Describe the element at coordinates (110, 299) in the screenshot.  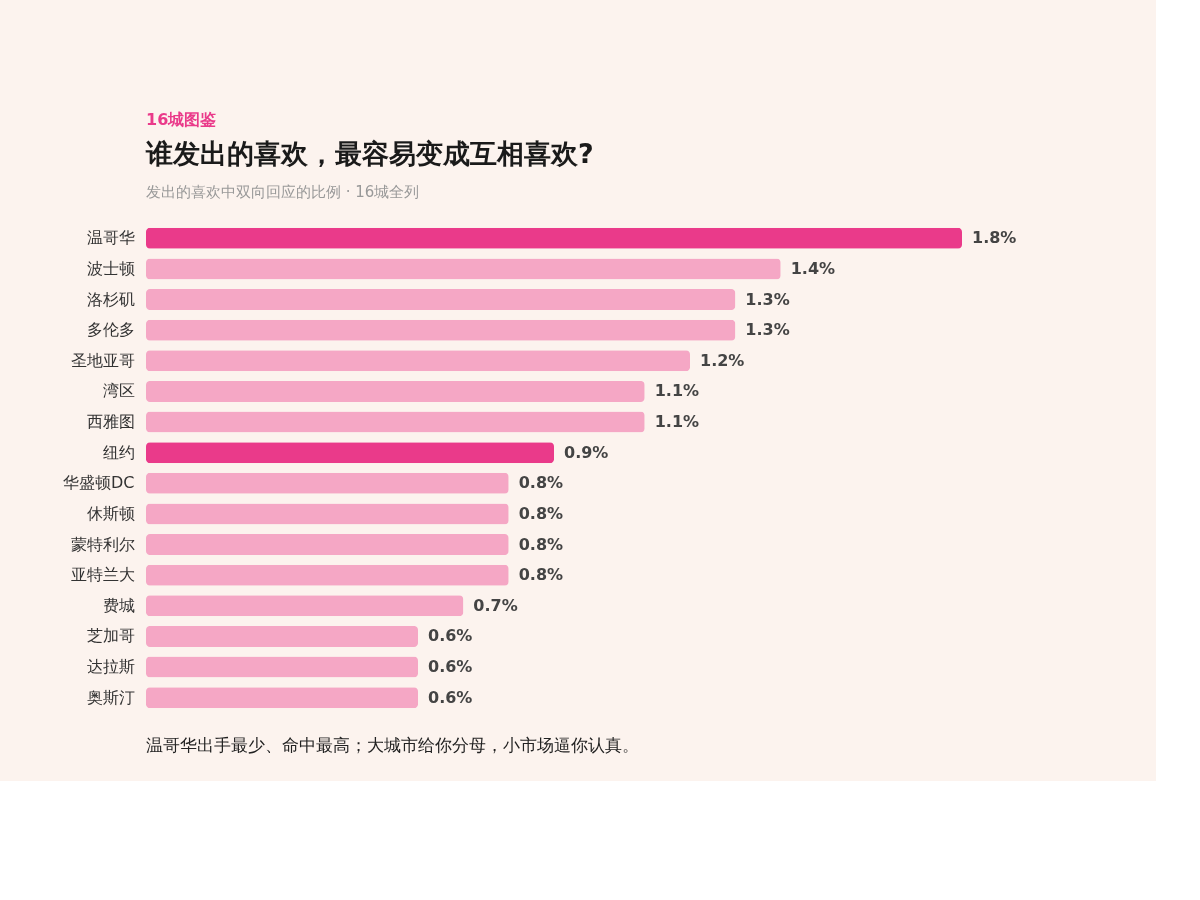
I see `y-tick-label: 洛杉矶` at that location.